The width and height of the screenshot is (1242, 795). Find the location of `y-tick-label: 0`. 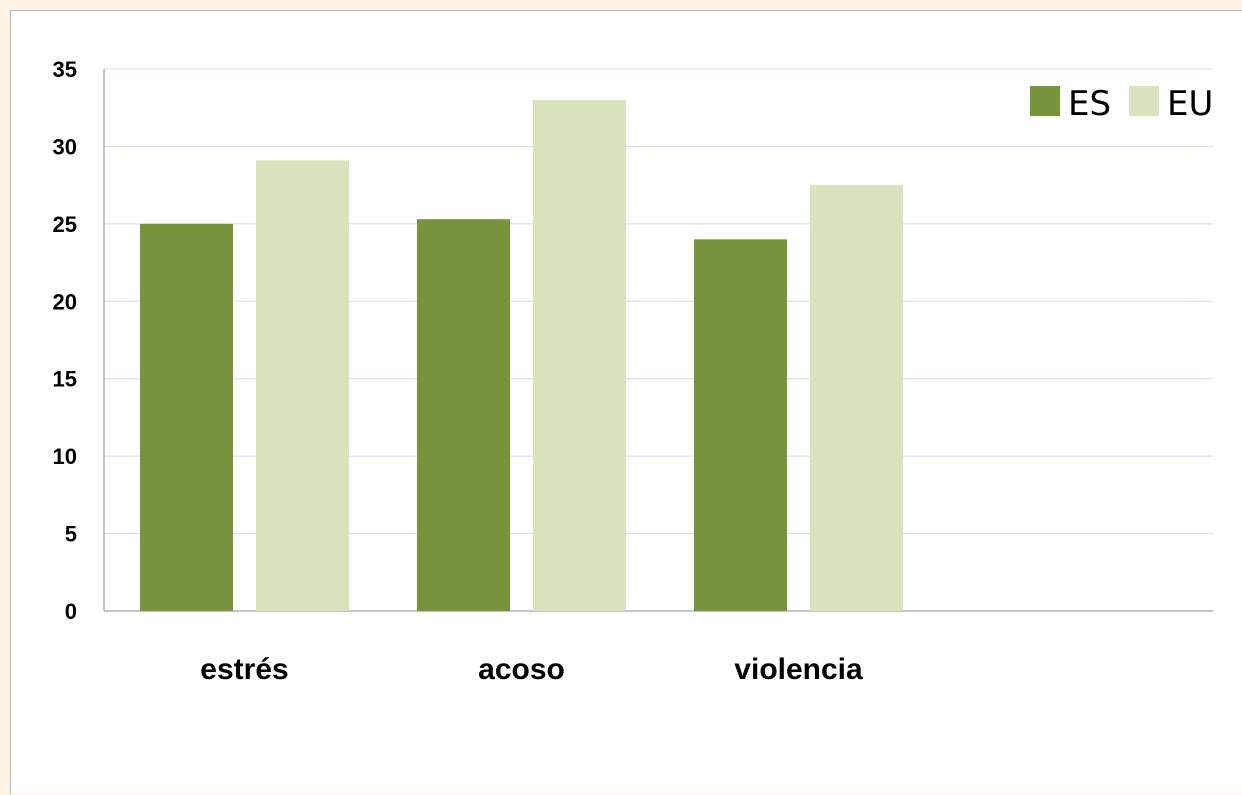

y-tick-label: 0 is located at coordinates (71, 611).